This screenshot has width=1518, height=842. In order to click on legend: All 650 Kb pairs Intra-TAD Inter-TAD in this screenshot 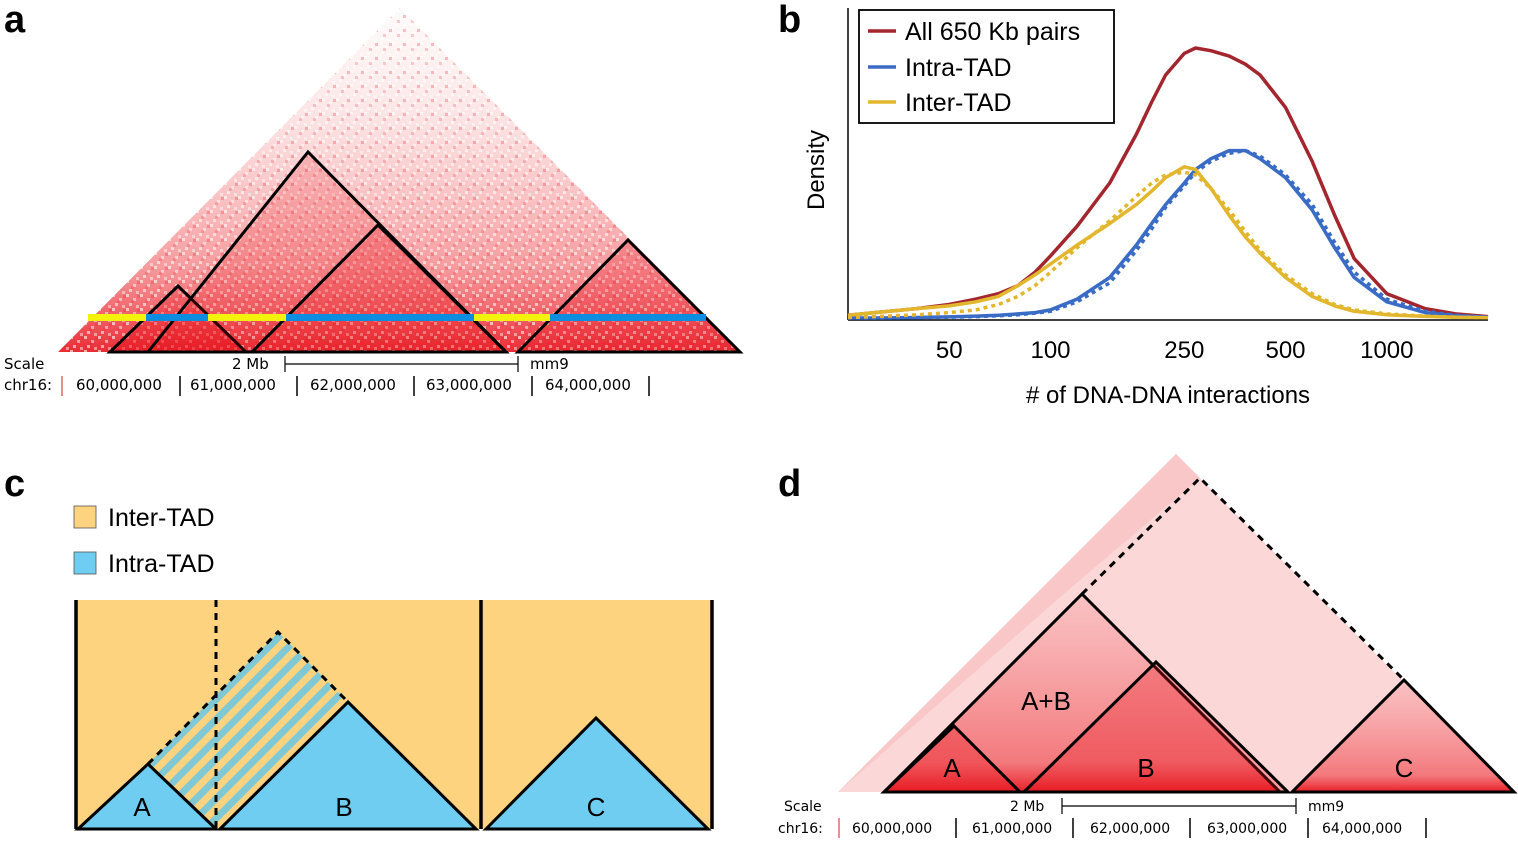, I will do `click(986, 66)`.